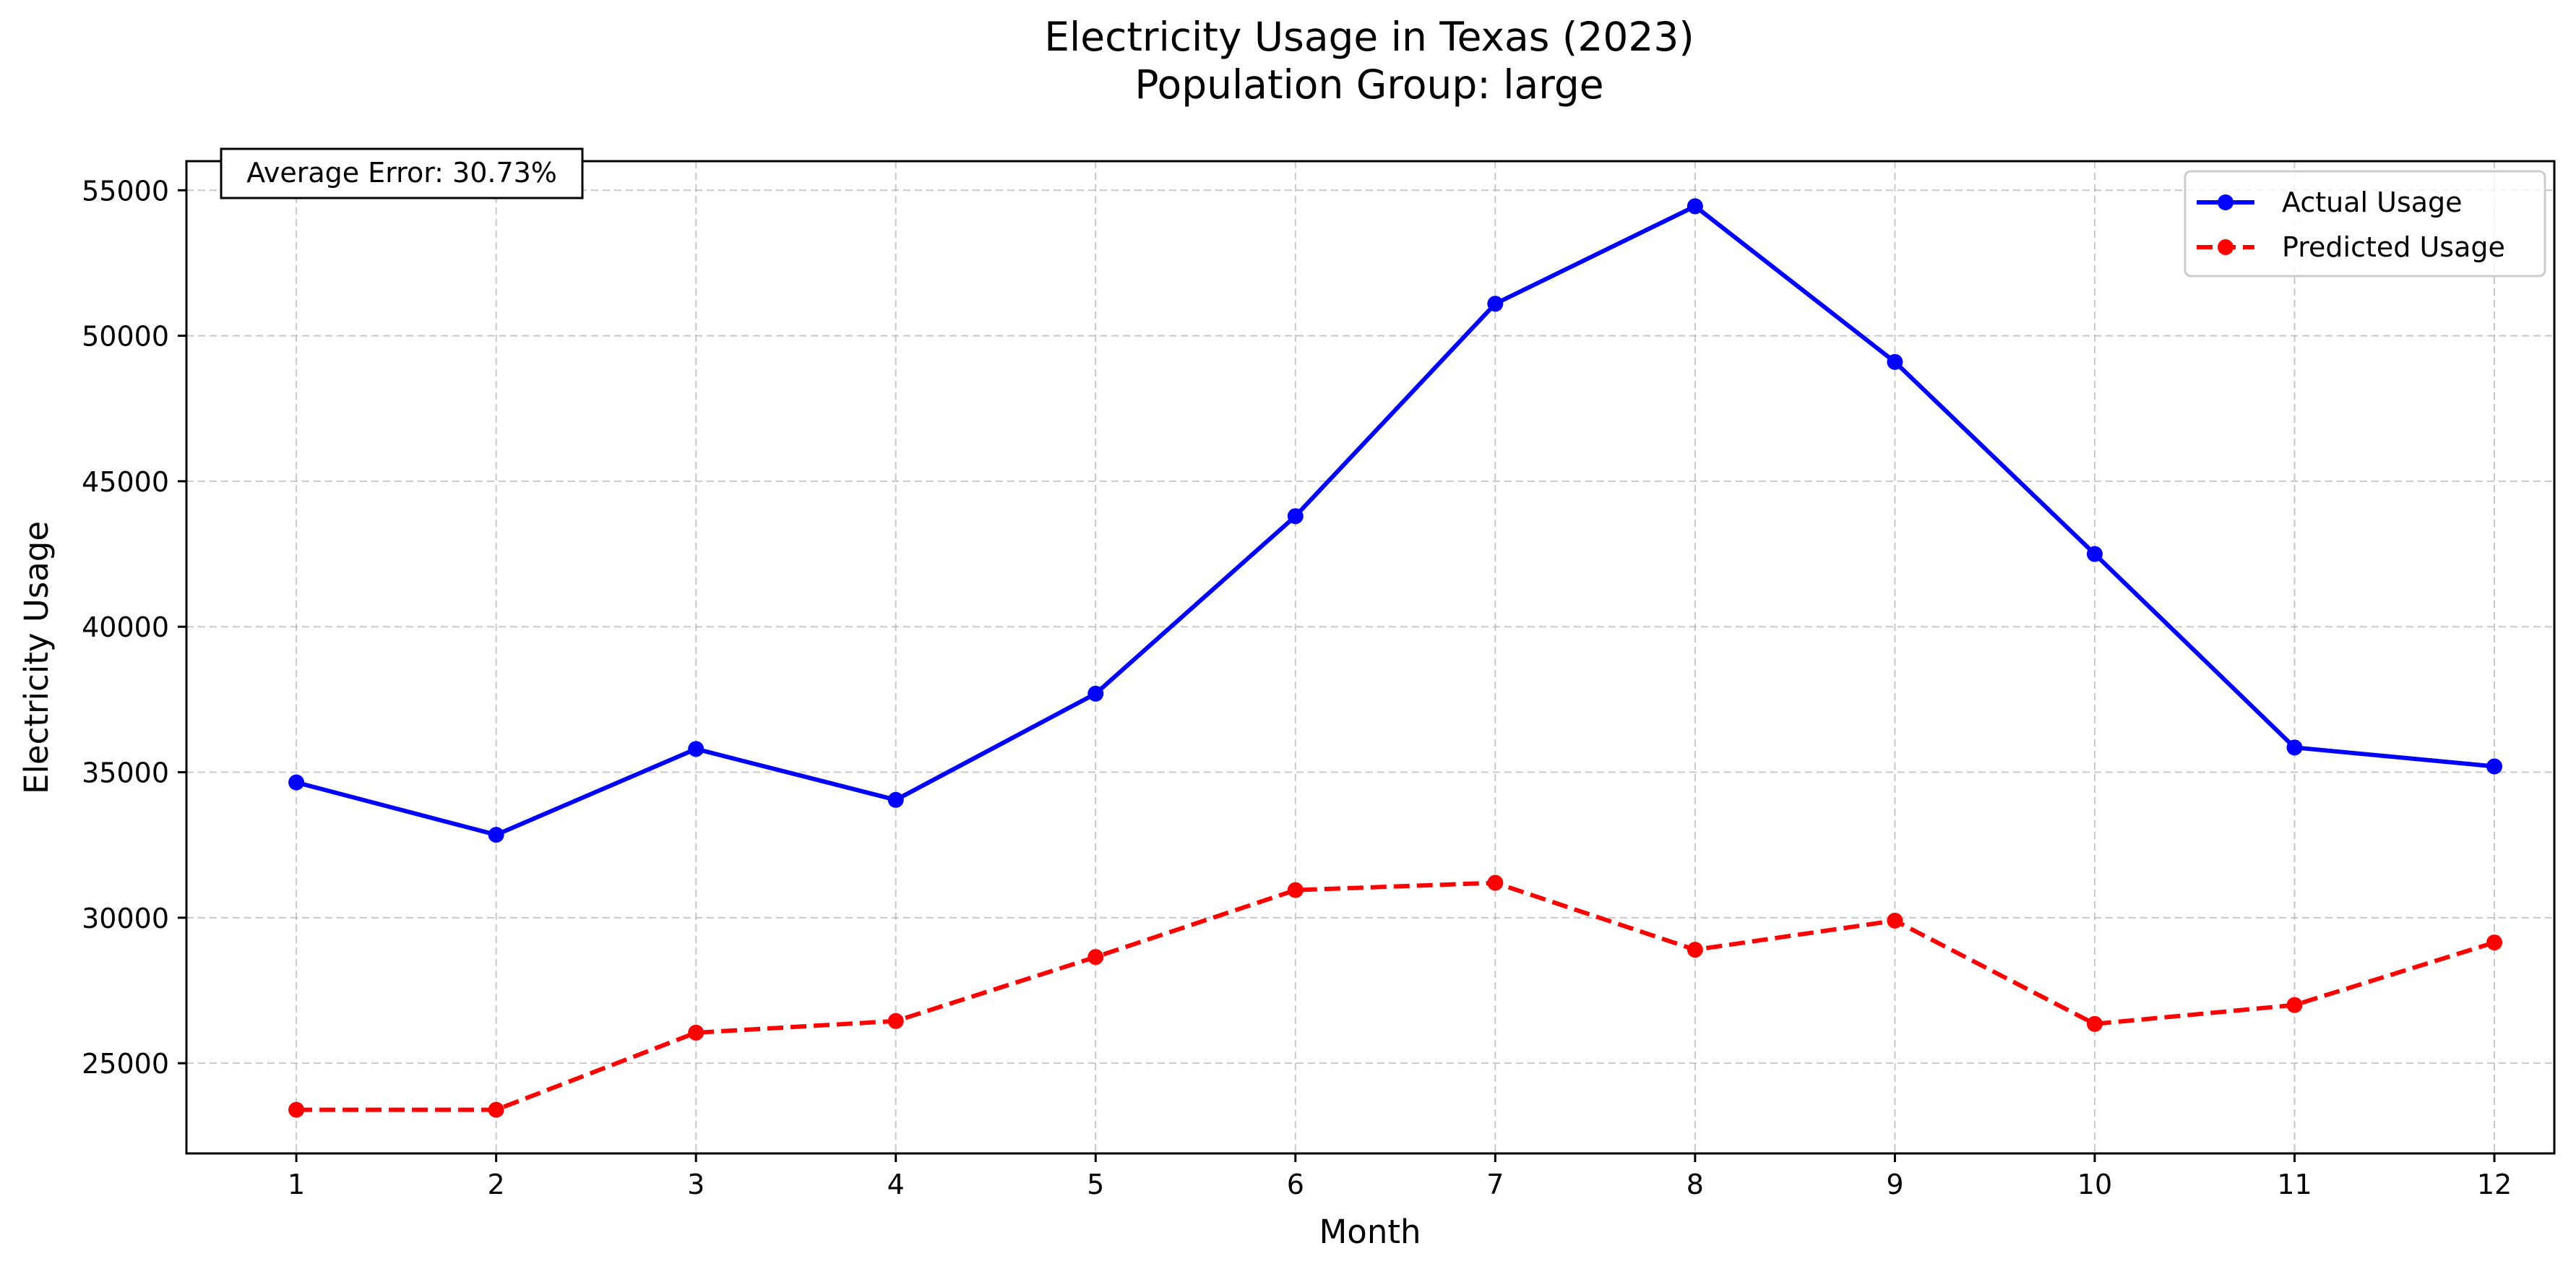 The height and width of the screenshot is (1277, 2576). What do you see at coordinates (896, 1184) in the screenshot?
I see `x-tick-label: 4` at bounding box center [896, 1184].